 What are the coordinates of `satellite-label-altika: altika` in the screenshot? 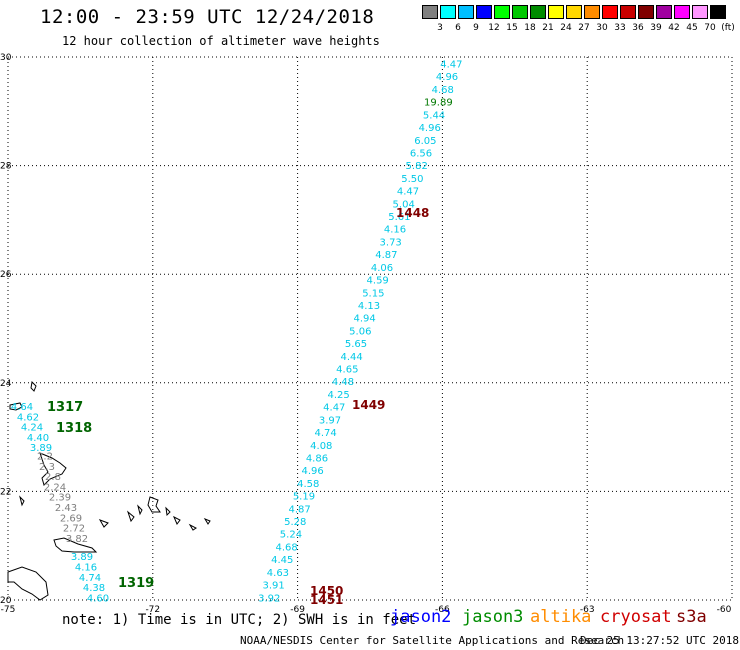 It's located at (561, 617).